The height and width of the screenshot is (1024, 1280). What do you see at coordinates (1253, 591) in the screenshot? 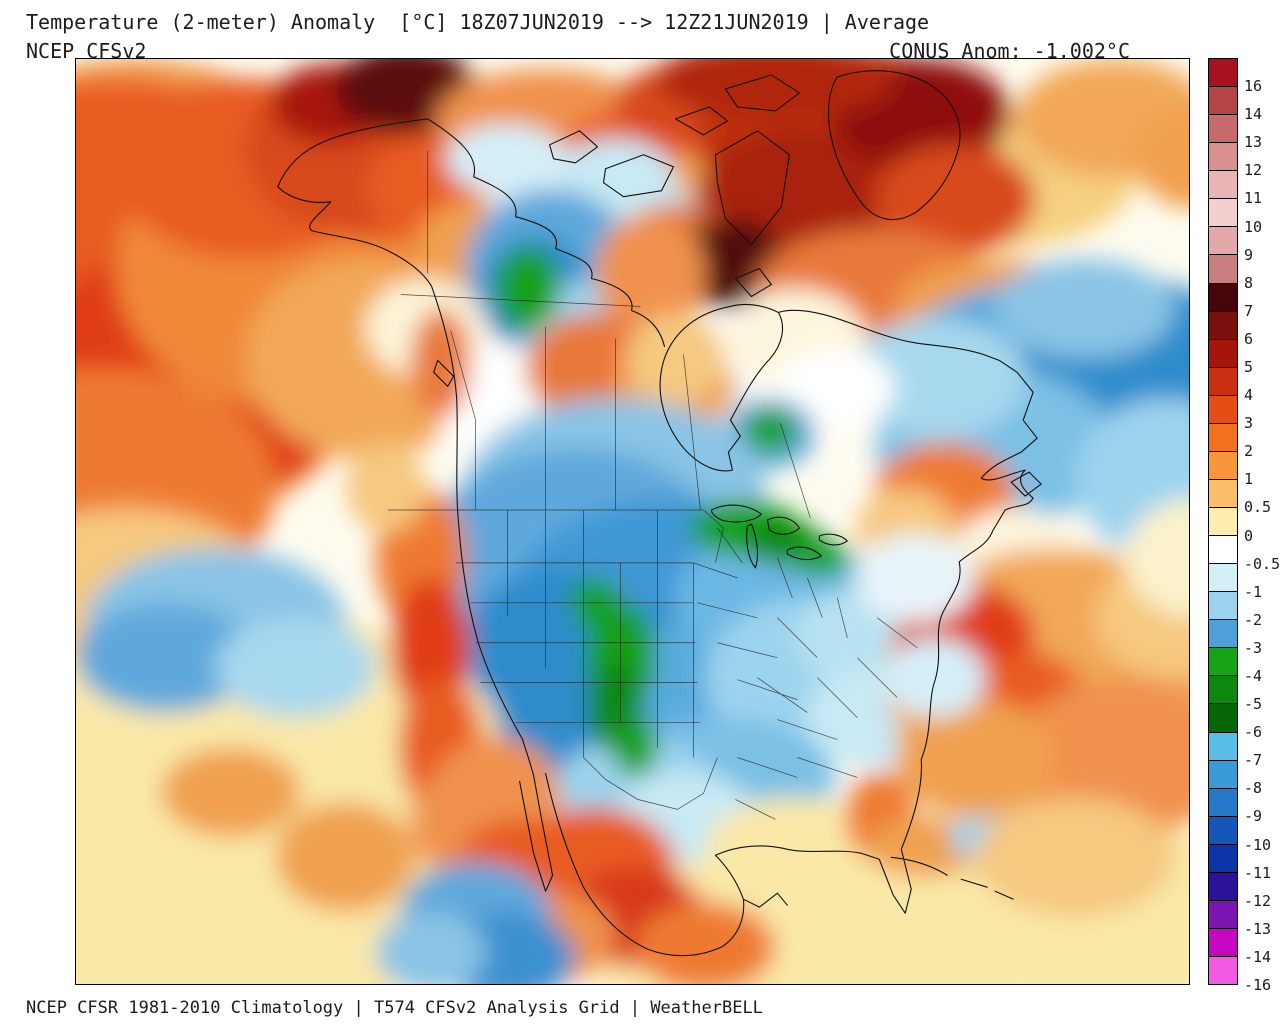
I see `colorbar-tick-label: -1` at bounding box center [1253, 591].